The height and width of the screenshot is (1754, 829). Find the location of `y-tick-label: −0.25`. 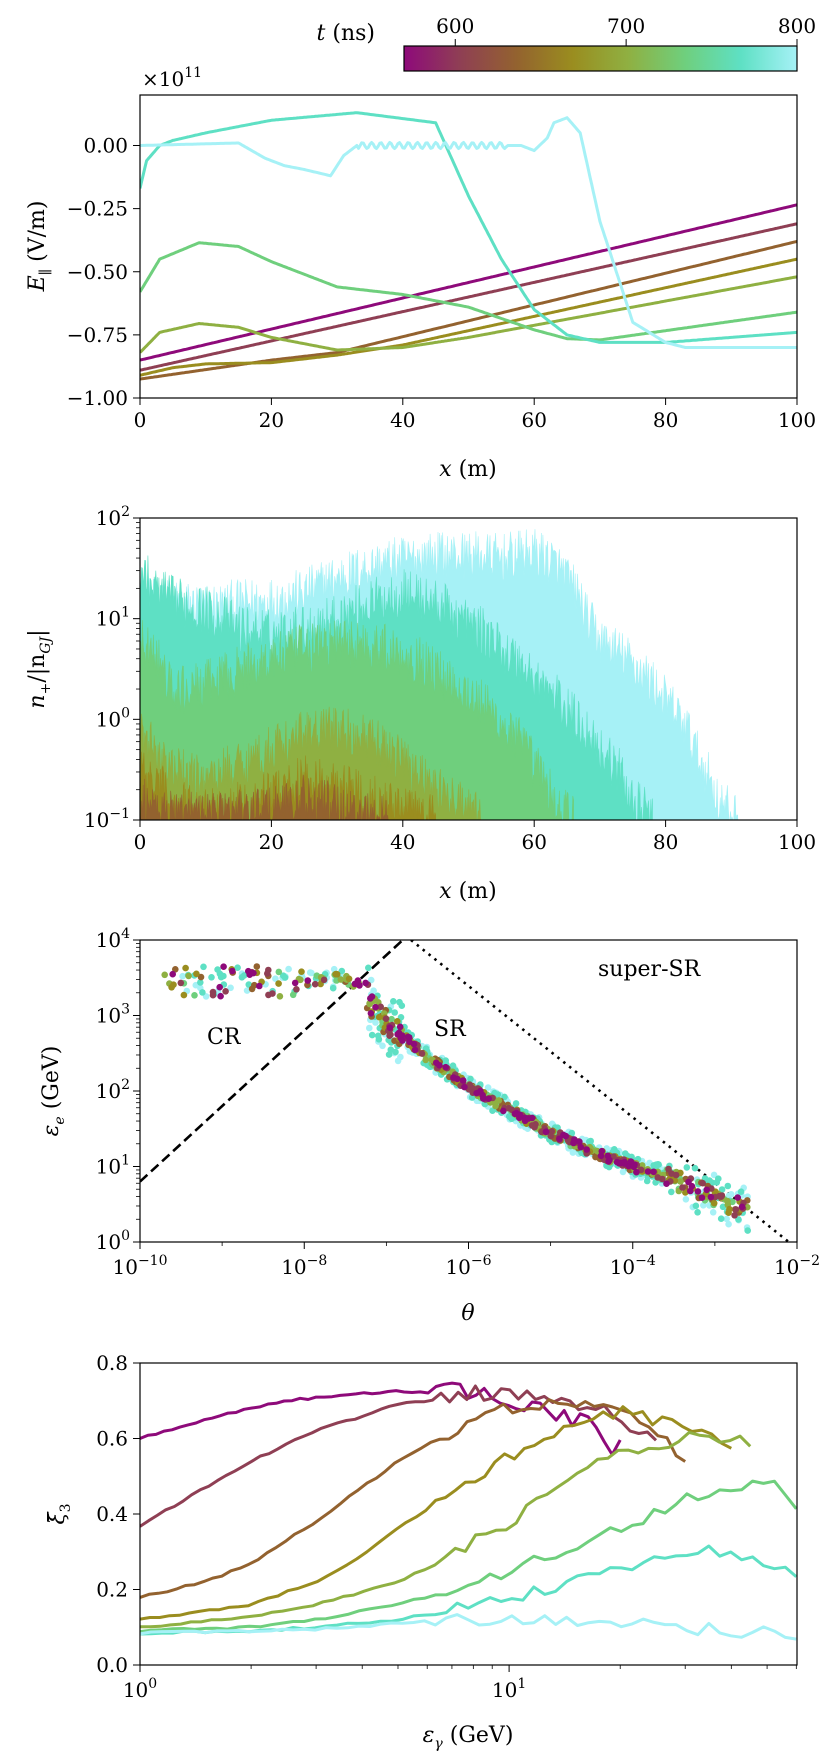

y-tick-label: −0.25 is located at coordinates (97, 209).